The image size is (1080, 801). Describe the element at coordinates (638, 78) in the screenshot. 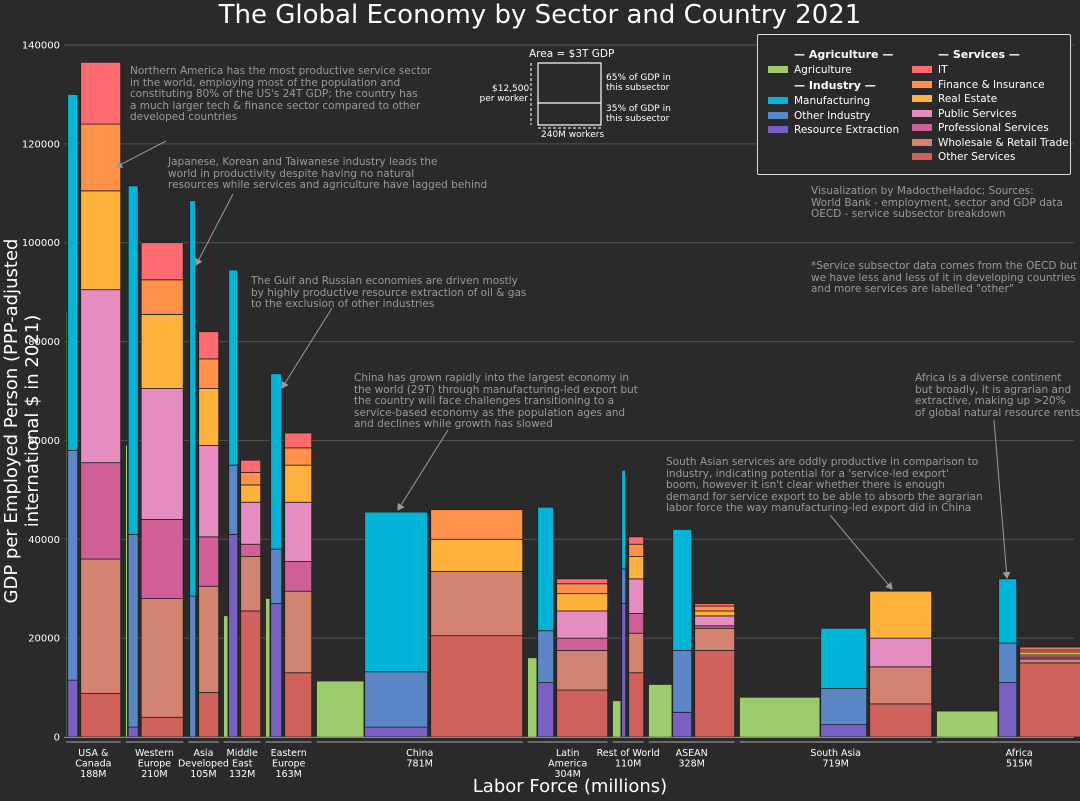

I see `area-key-upper-label-1: 65% of GDP in` at that location.